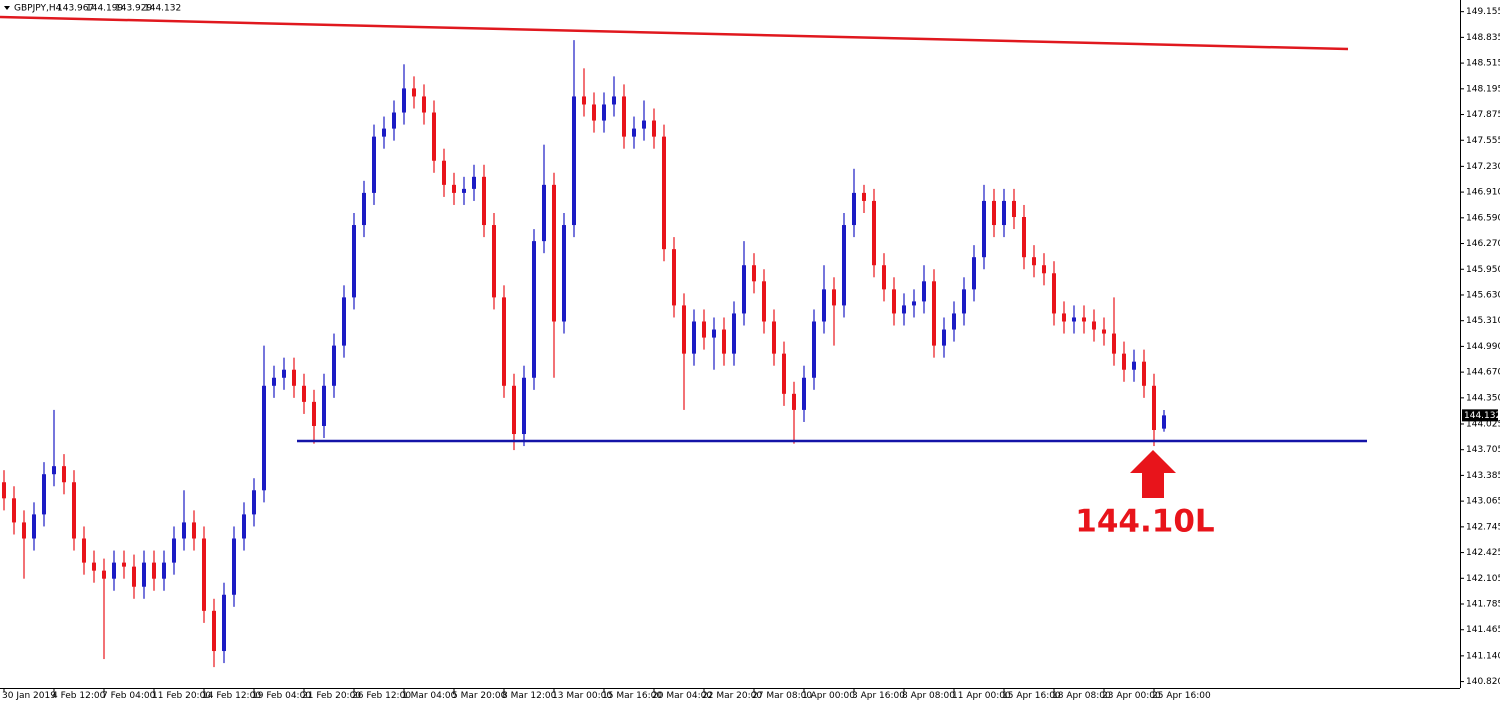  I want to click on x-tick-label: 26 Feb 12:00, so click(381, 696).